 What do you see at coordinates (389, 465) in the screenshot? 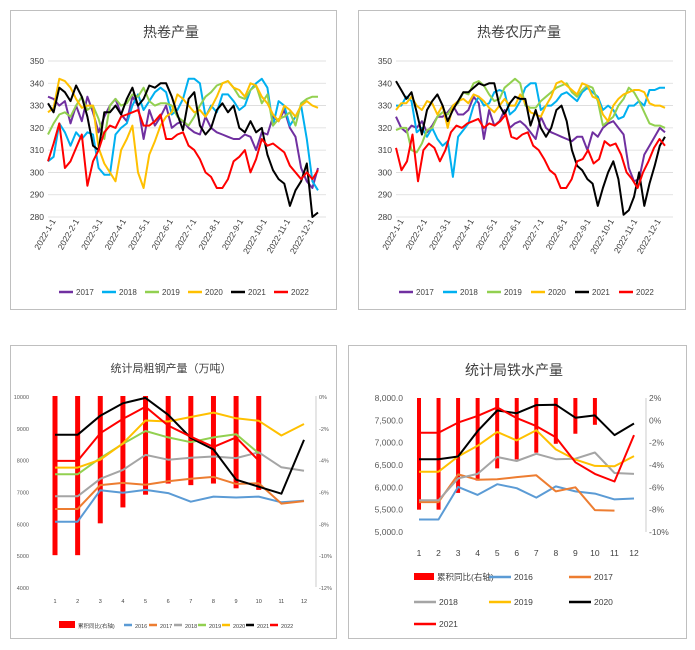
I see `y-tick-label: 6,500.0` at bounding box center [389, 465].